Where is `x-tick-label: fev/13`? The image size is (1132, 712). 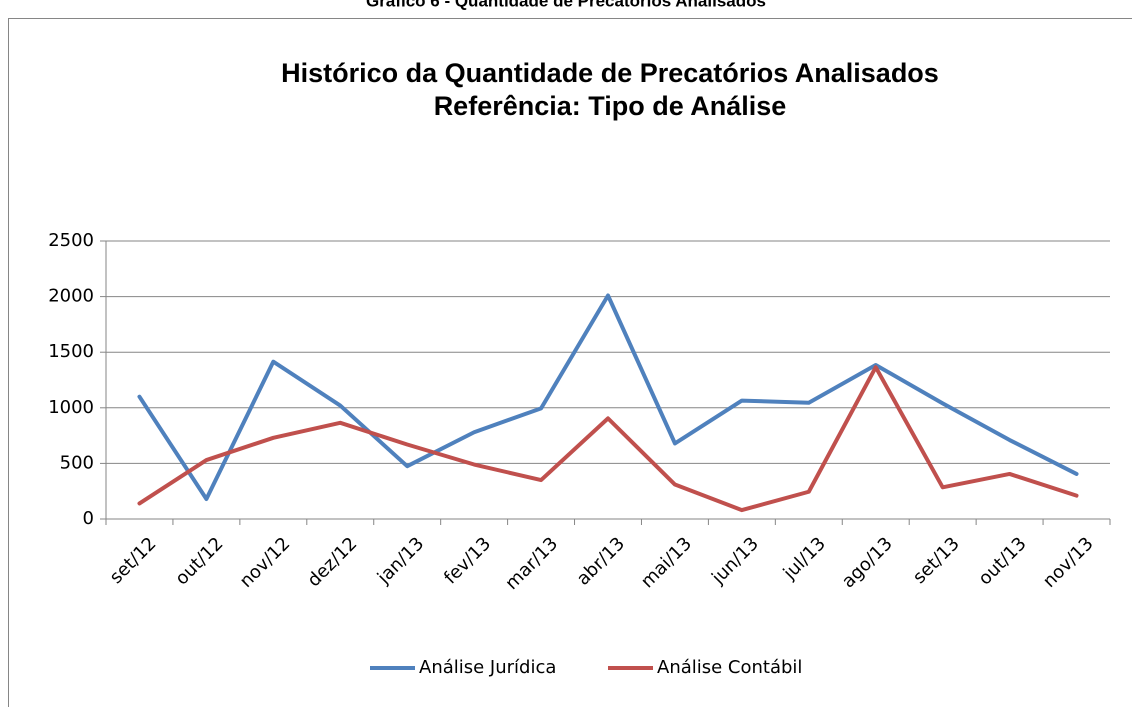
x-tick-label: fev/13 is located at coordinates (467, 560).